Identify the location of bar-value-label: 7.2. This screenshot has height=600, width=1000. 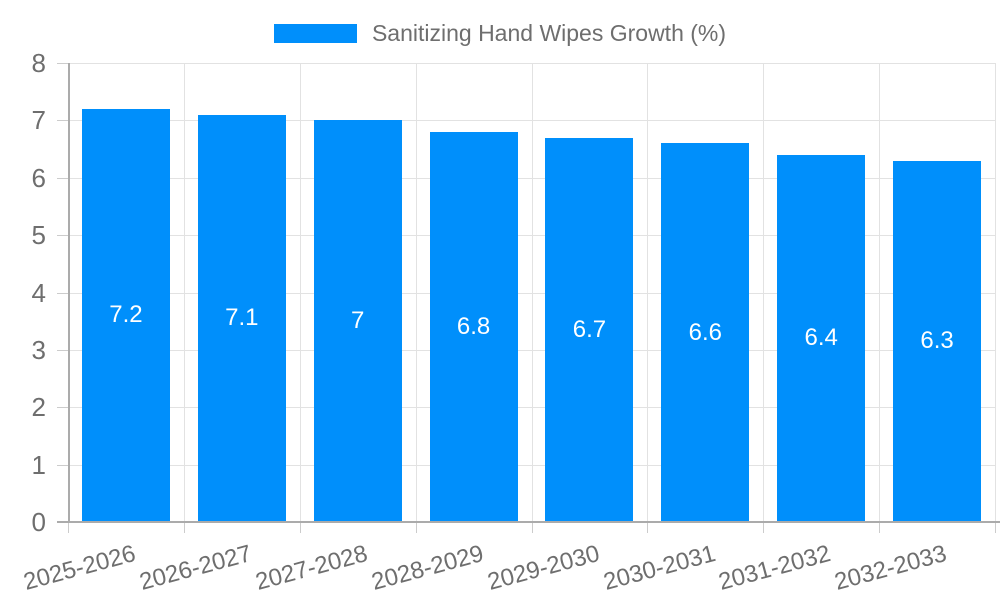
(126, 315).